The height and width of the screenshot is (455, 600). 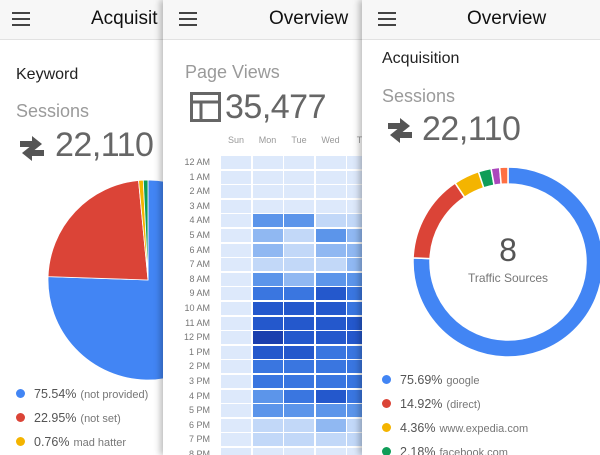 I want to click on heatmap-hour-label: 9 AM, so click(x=199, y=293).